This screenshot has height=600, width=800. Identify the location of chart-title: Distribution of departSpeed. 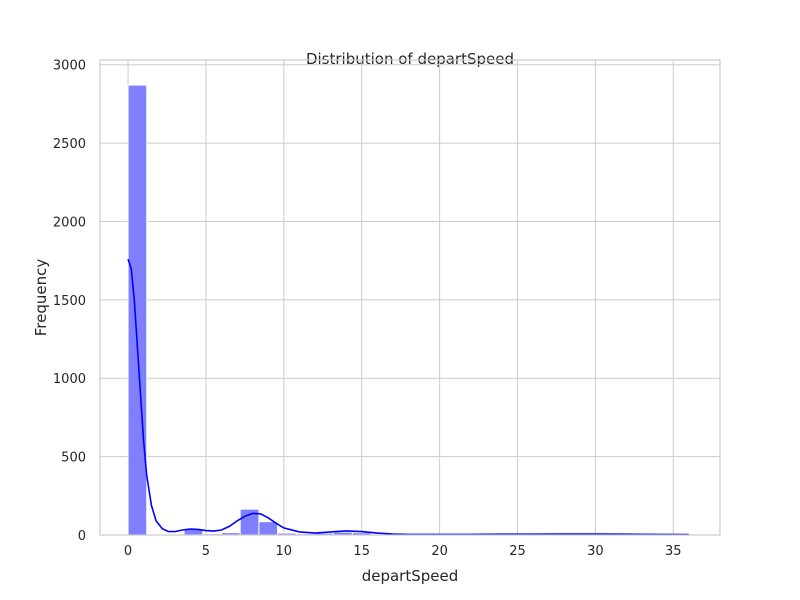
(410, 59).